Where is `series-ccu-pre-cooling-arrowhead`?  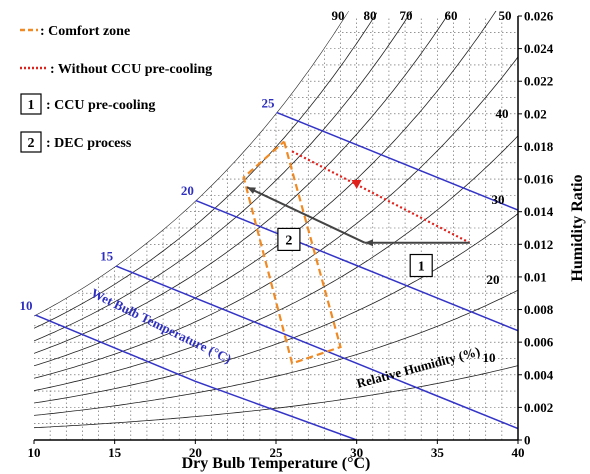
series-ccu-pre-cooling-arrowhead is located at coordinates (368, 243).